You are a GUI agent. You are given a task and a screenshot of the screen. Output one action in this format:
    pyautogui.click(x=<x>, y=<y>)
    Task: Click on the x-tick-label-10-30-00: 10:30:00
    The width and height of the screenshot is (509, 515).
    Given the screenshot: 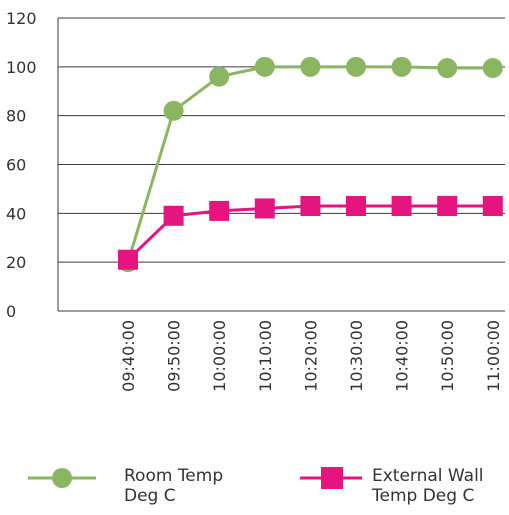 What is the action you would take?
    pyautogui.click(x=356, y=356)
    